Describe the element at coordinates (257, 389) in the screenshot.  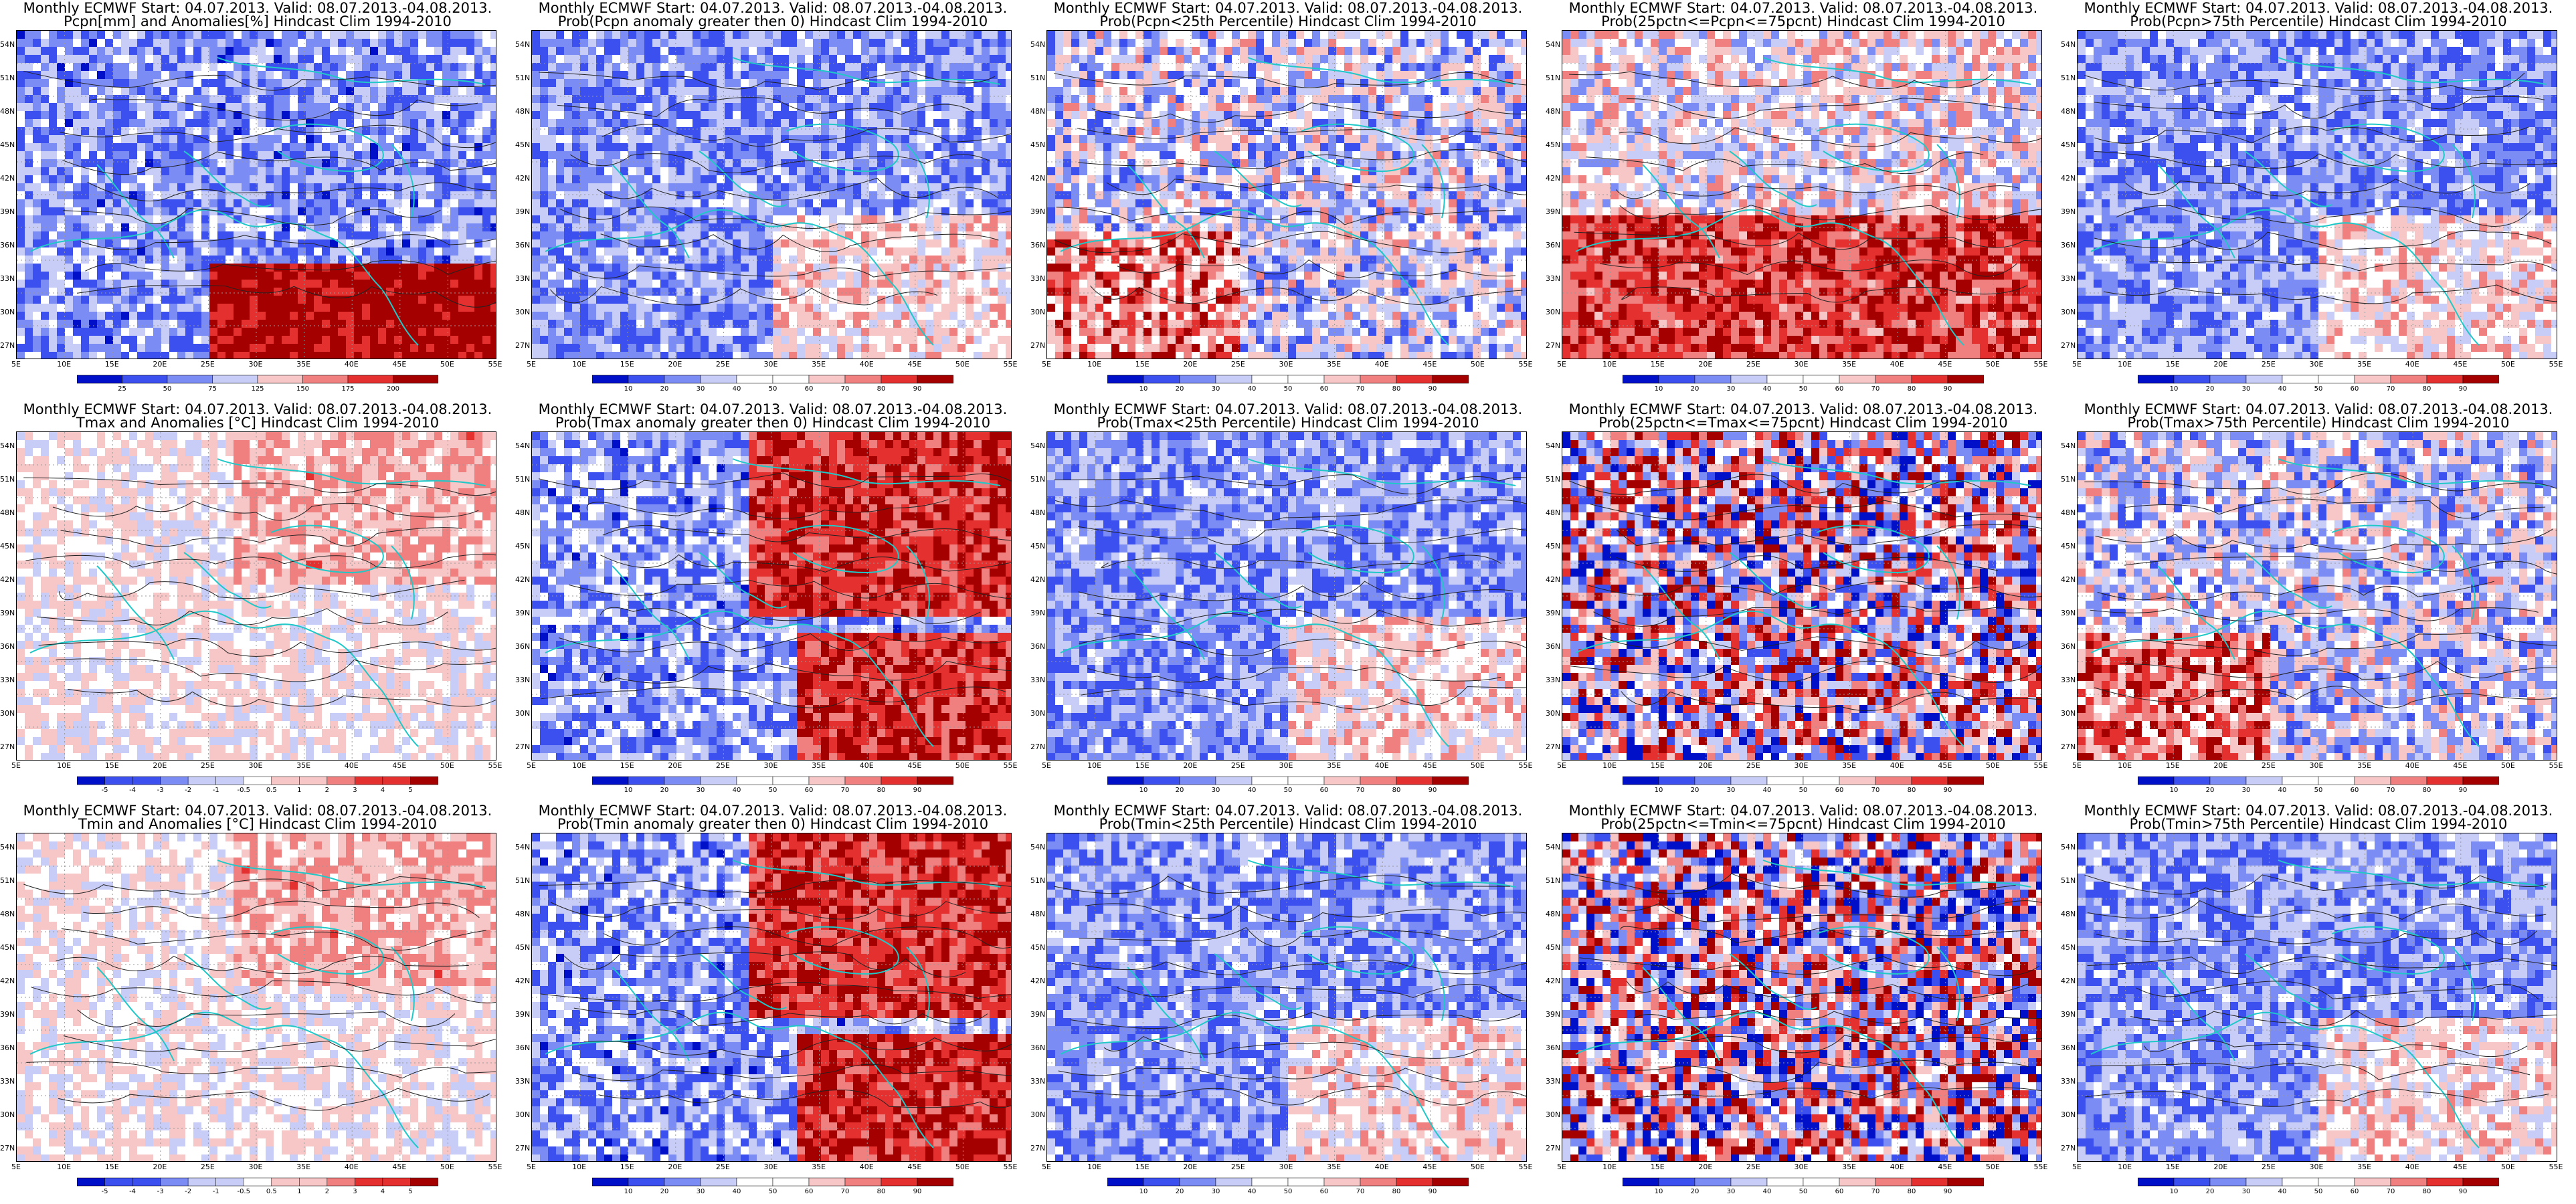
I see `color-bar-tick-label: 125` at that location.